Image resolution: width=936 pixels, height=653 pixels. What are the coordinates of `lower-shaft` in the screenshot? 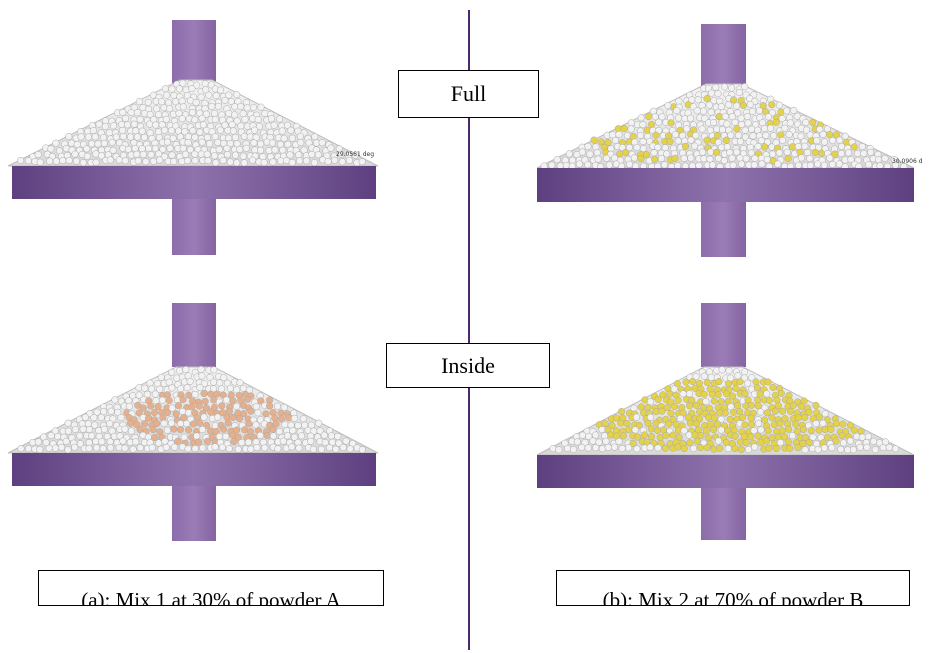 It's located at (194, 227).